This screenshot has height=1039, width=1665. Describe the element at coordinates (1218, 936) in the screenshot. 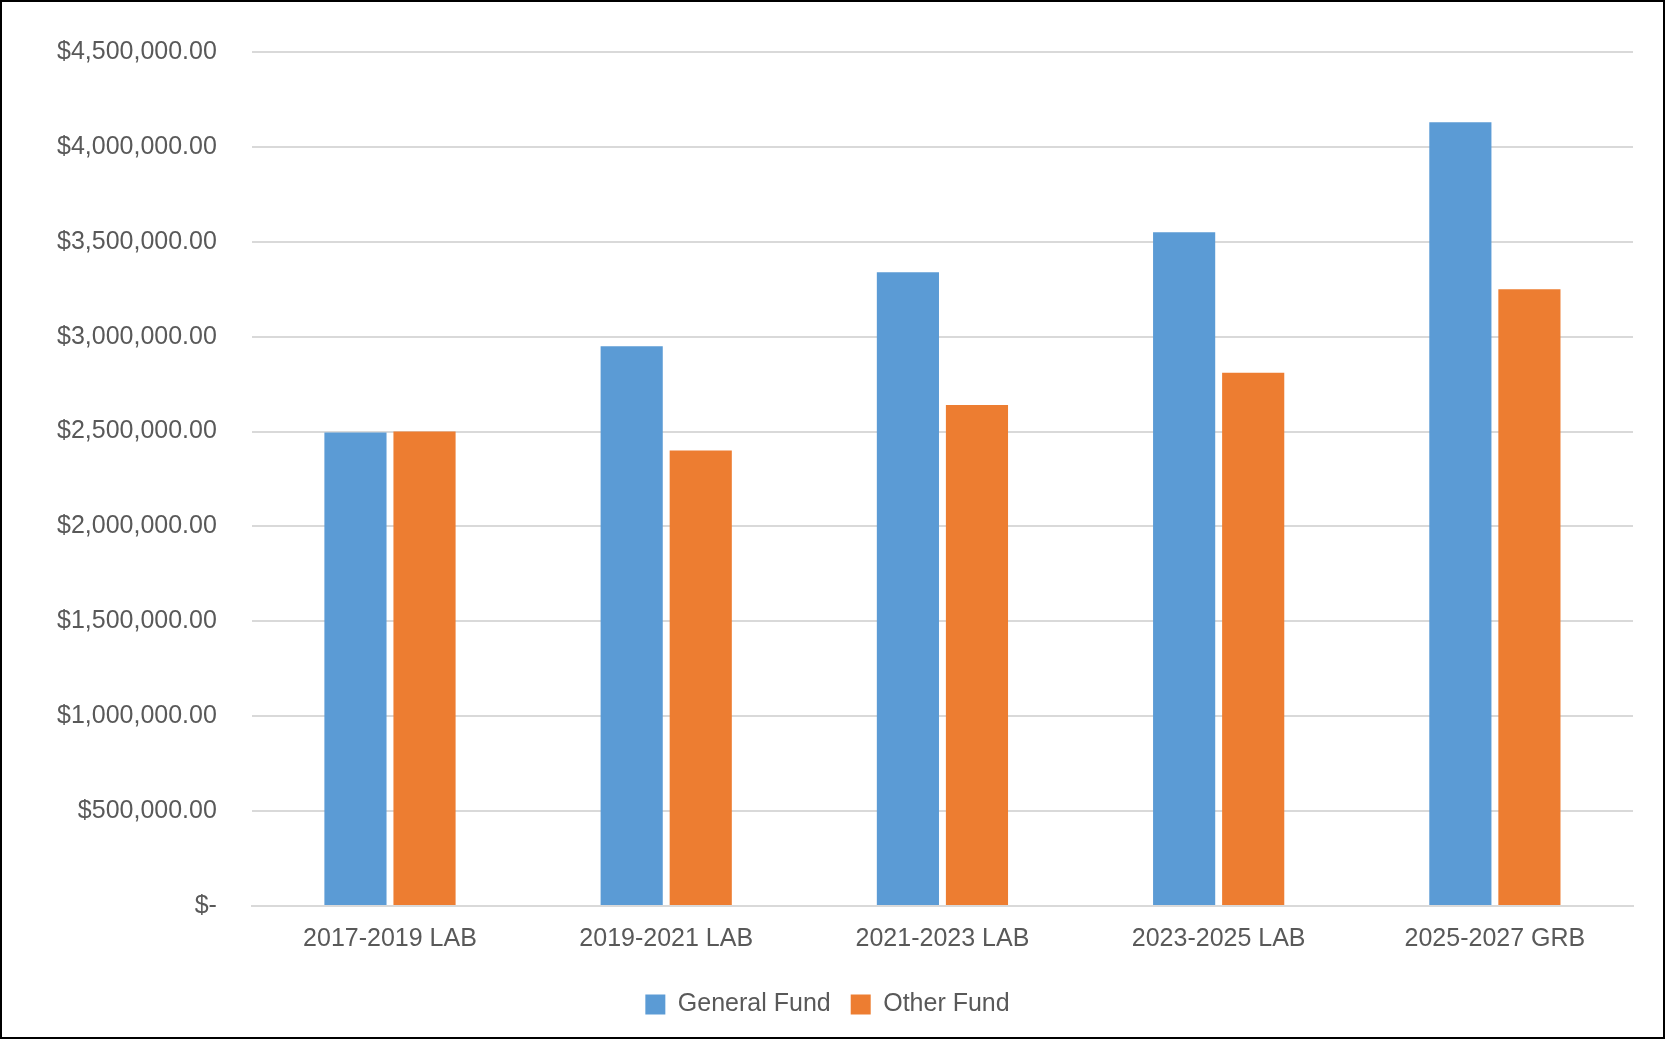

I see `x-tick-label: 2023-2025 LAB` at that location.